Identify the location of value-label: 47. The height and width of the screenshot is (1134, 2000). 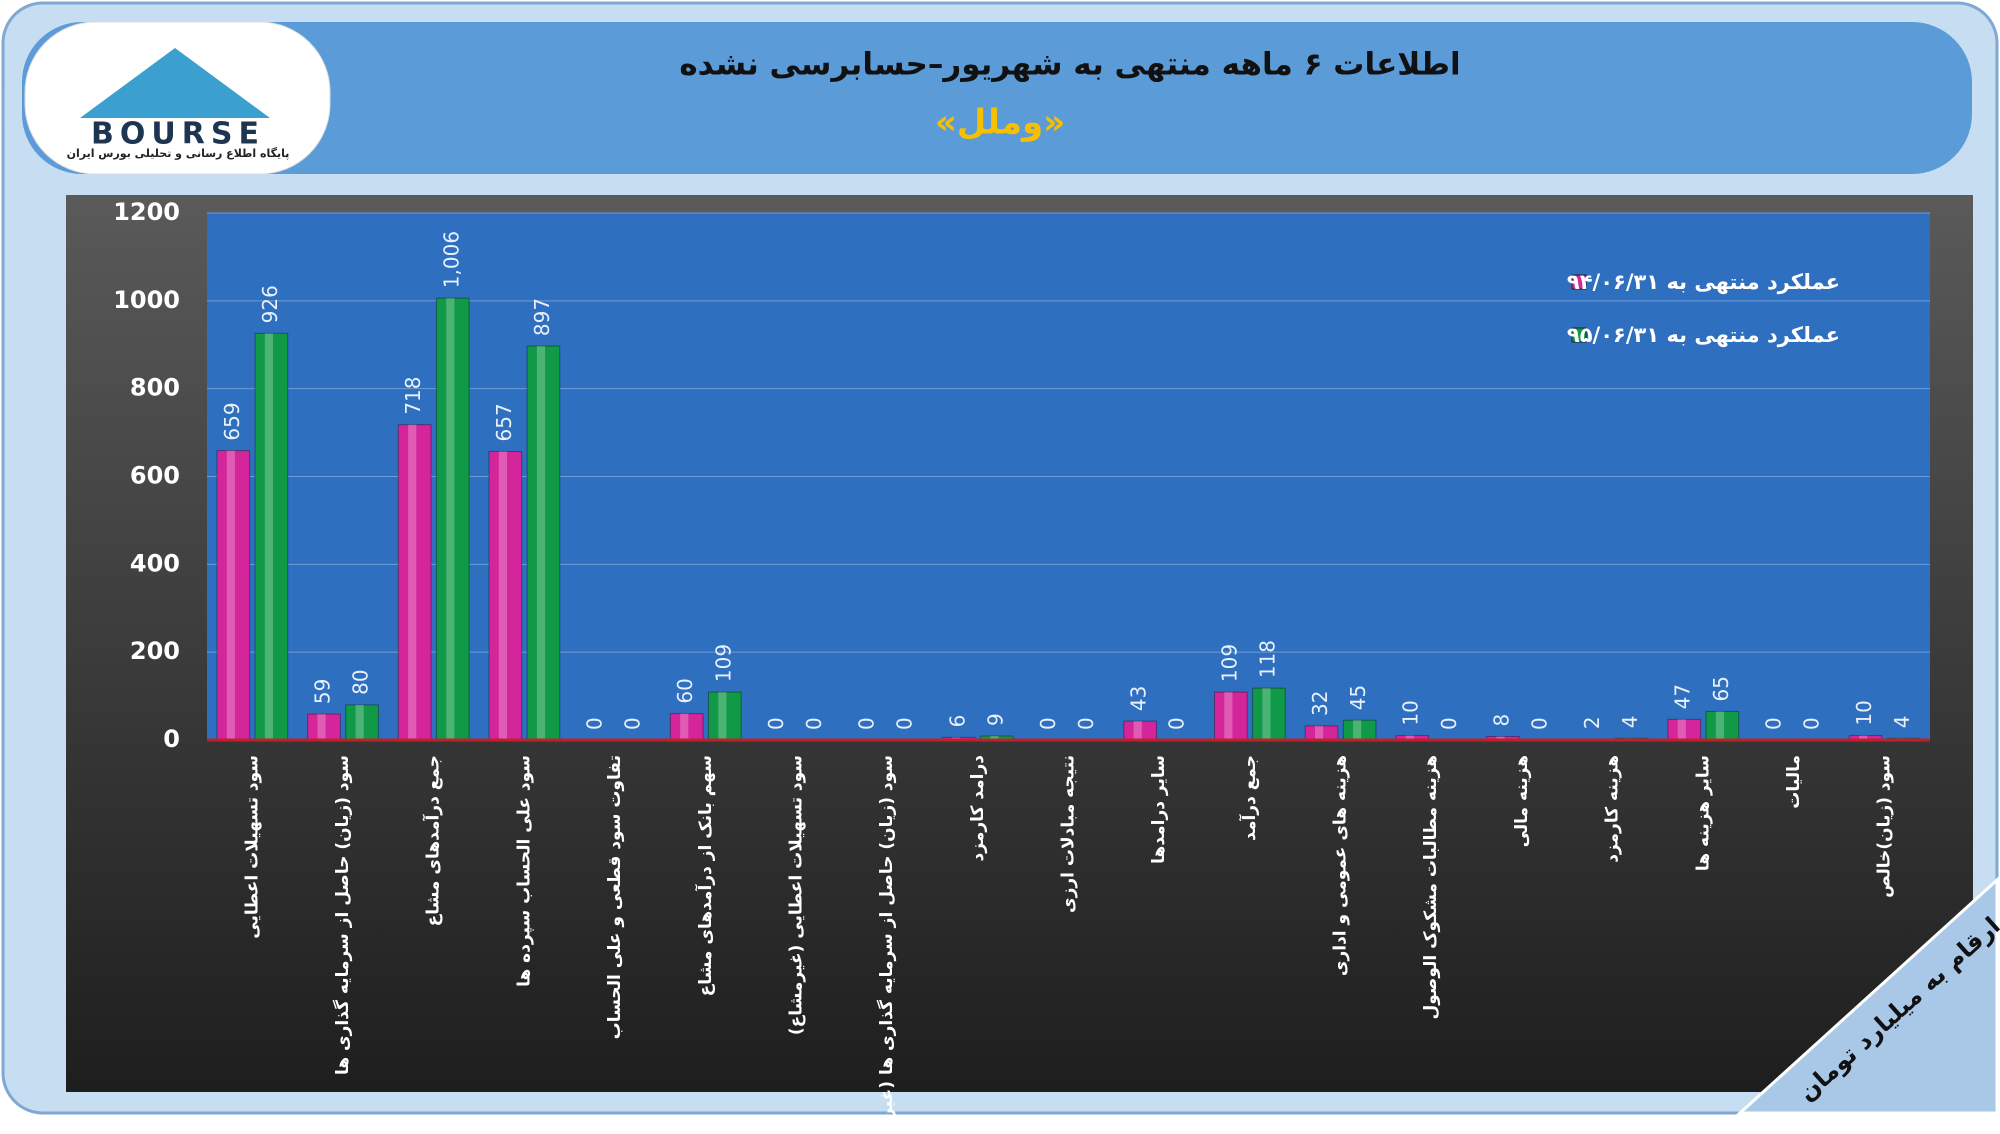
(1683, 696).